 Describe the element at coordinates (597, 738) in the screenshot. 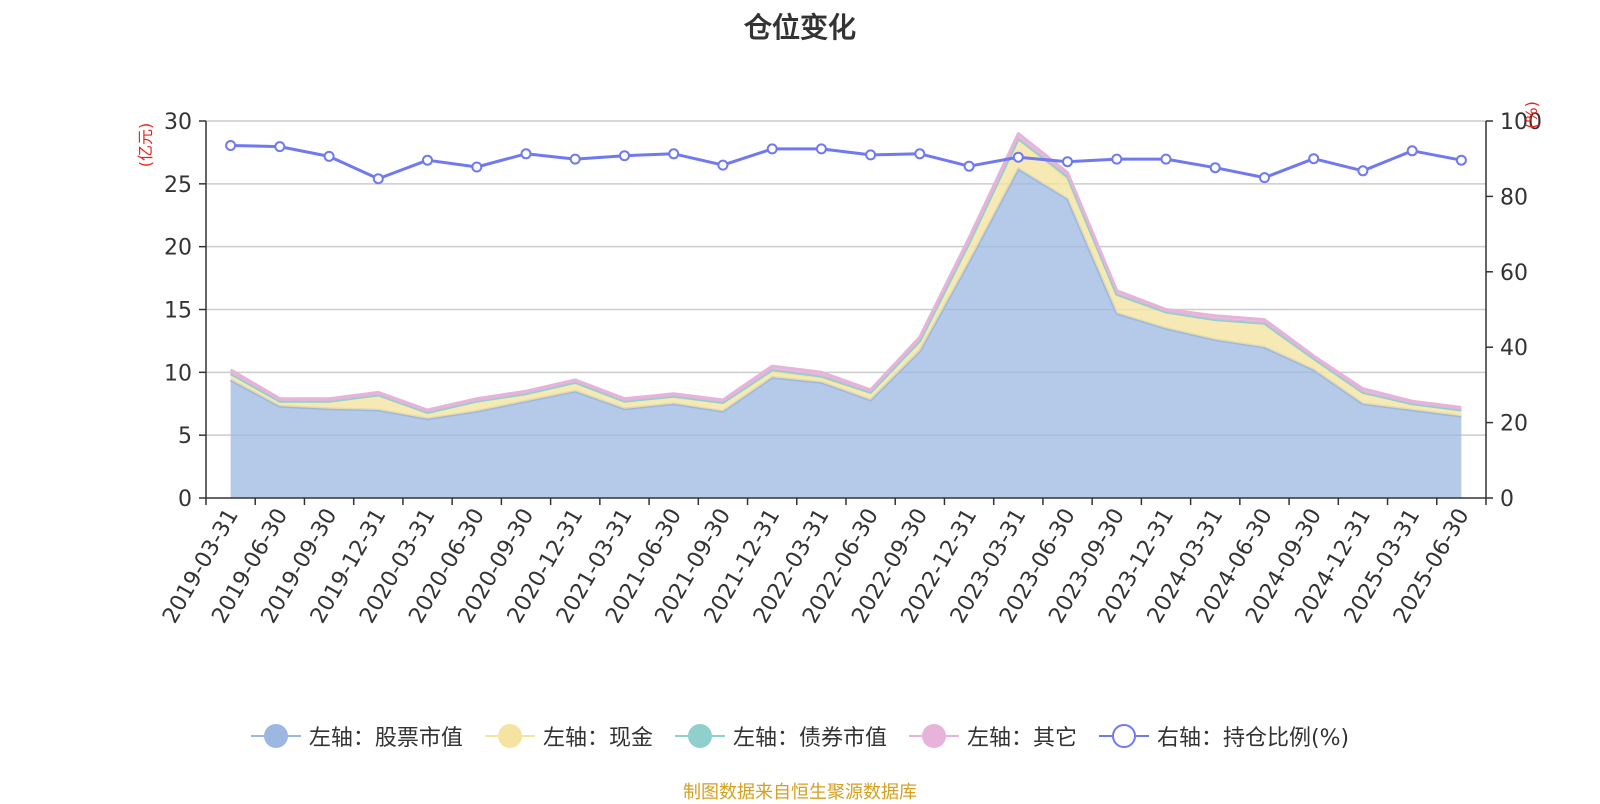

I see `legend-label-cash: 左轴：现金` at that location.